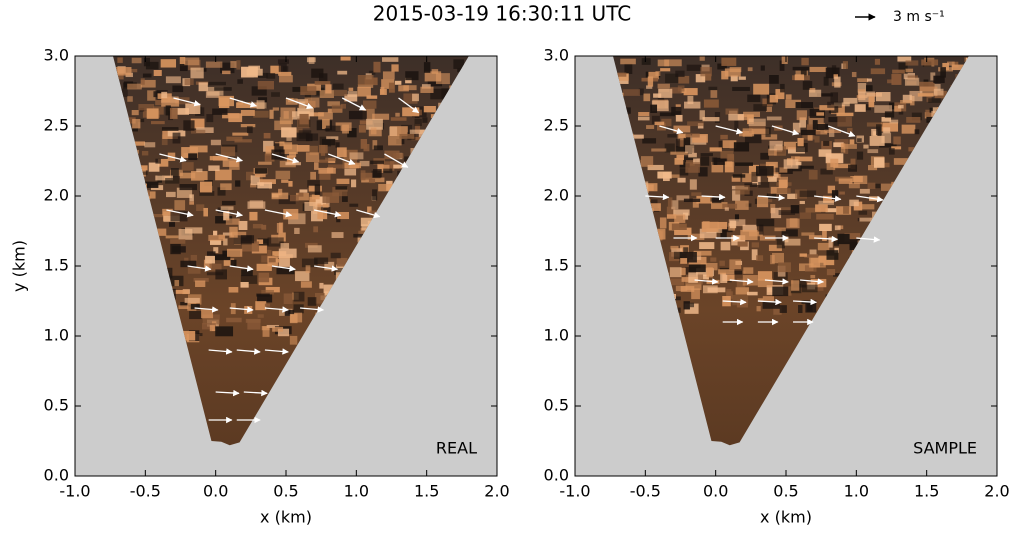 This screenshot has height=537, width=1024. What do you see at coordinates (785, 491) in the screenshot?
I see `x-tick-label: 0.5` at bounding box center [785, 491].